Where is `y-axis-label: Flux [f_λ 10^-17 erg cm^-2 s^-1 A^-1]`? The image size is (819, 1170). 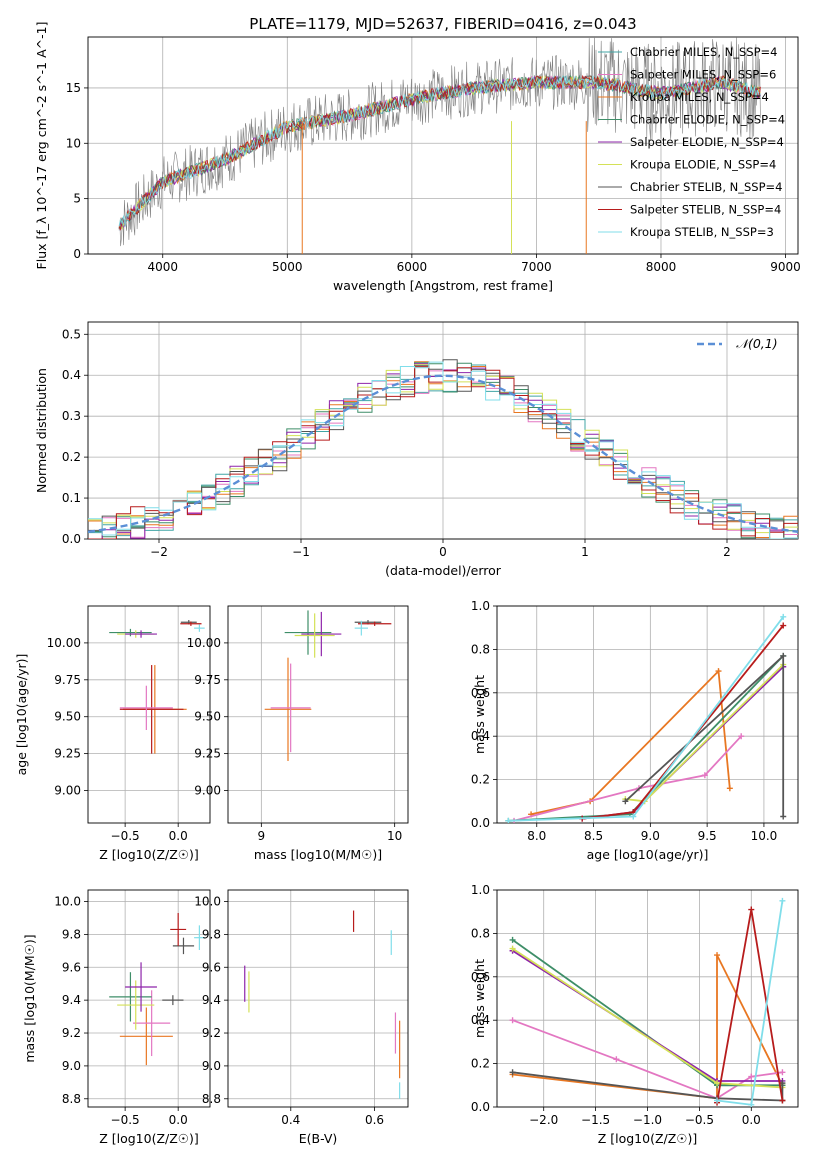 y-axis-label: Flux [f_λ 10^-17 erg cm^-2 s^-1 A^-1] is located at coordinates (41, 146).